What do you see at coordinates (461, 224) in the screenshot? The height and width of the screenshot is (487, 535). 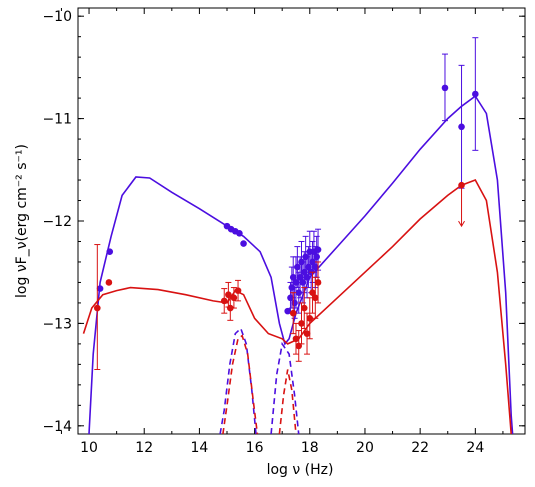 I see `upper-limit-arrow` at bounding box center [461, 224].